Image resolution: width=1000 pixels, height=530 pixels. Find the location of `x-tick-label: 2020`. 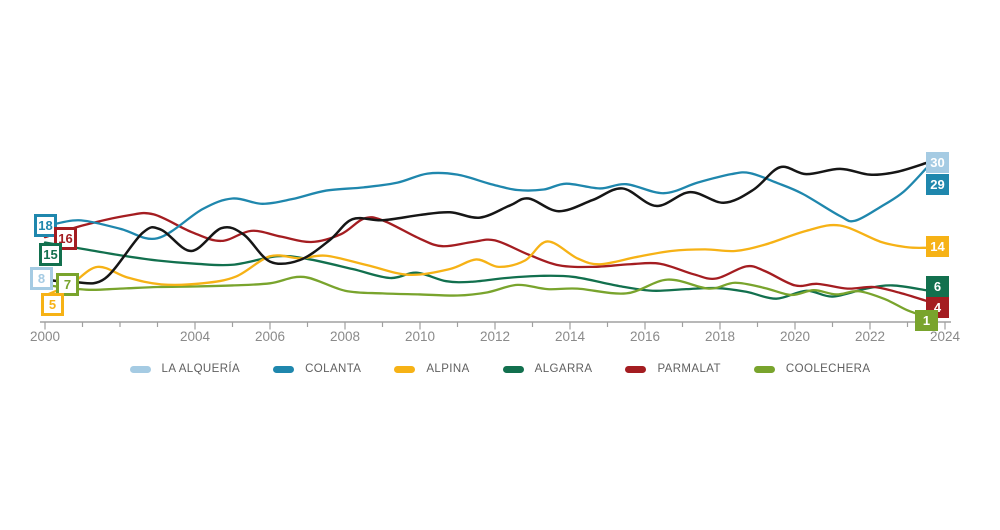

x-tick-label: 2020 is located at coordinates (795, 336).